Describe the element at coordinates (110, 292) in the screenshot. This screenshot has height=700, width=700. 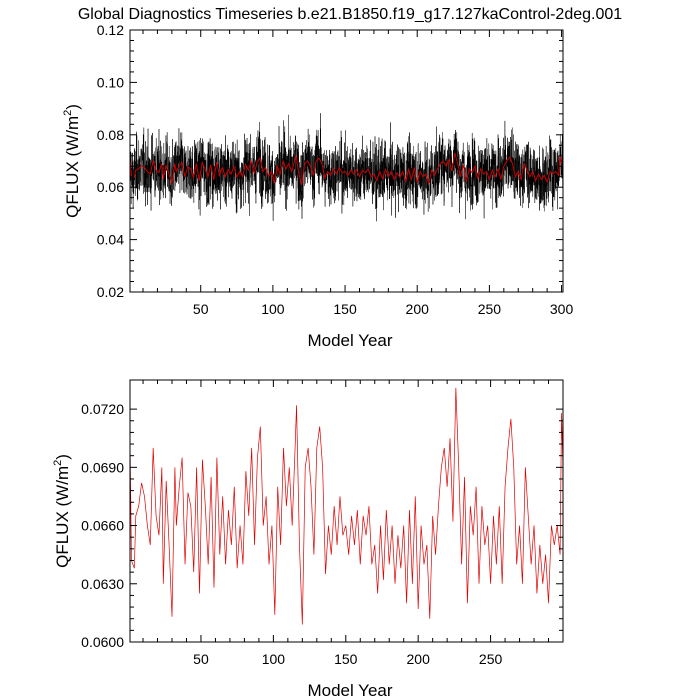
I see `top-y-tick-label: 0.02` at that location.